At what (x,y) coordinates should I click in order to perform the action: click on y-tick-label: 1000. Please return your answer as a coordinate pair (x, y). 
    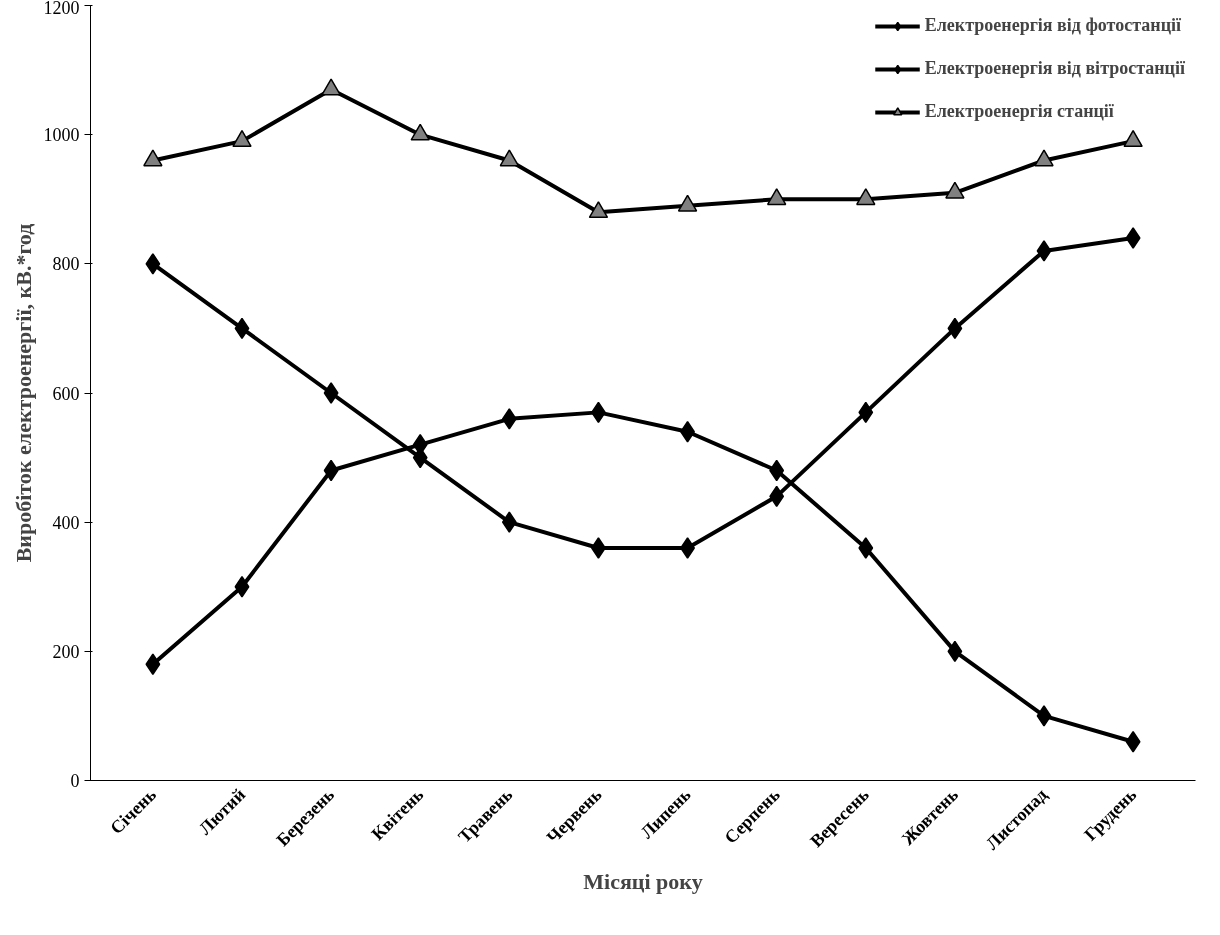
    Looking at the image, I should click on (61, 135).